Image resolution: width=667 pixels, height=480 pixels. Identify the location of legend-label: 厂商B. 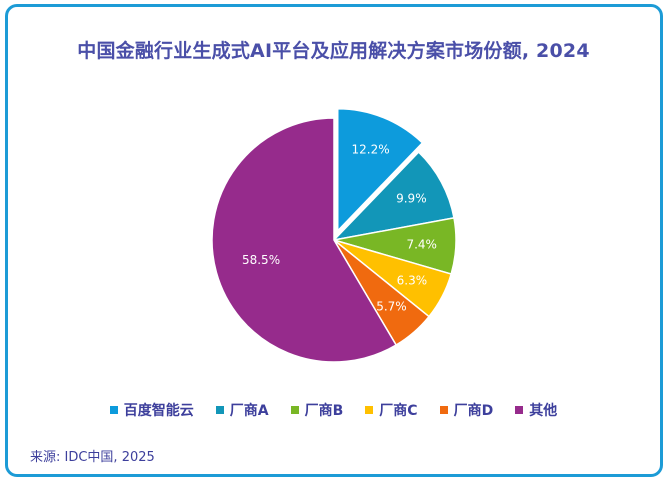
(324, 411).